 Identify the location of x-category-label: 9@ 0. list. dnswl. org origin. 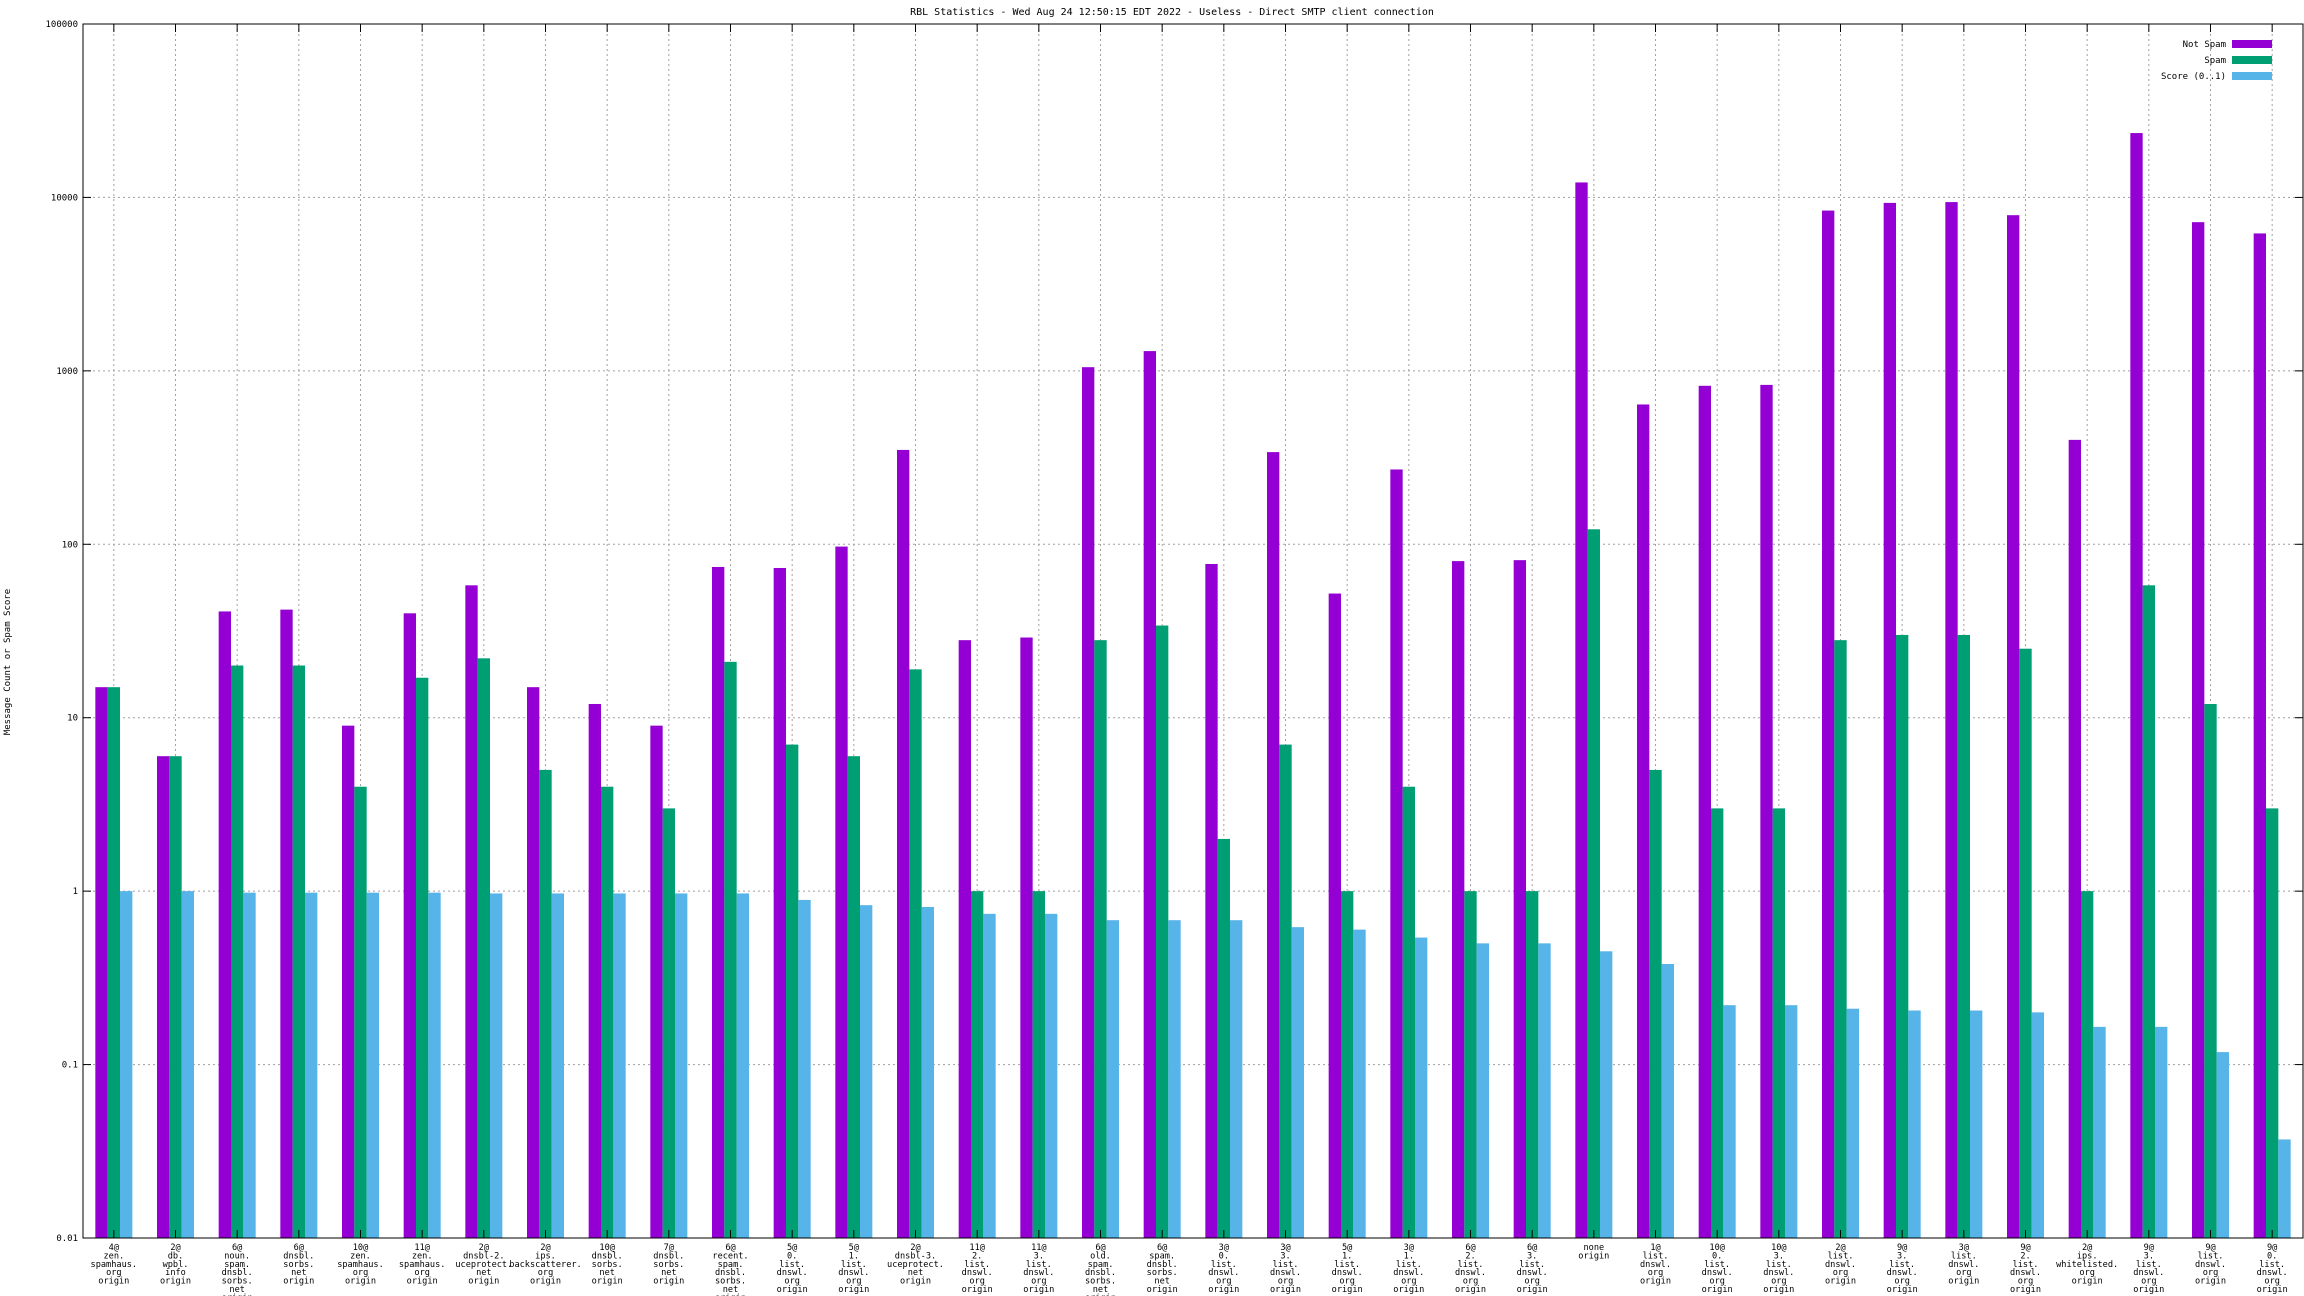
(2272, 1269).